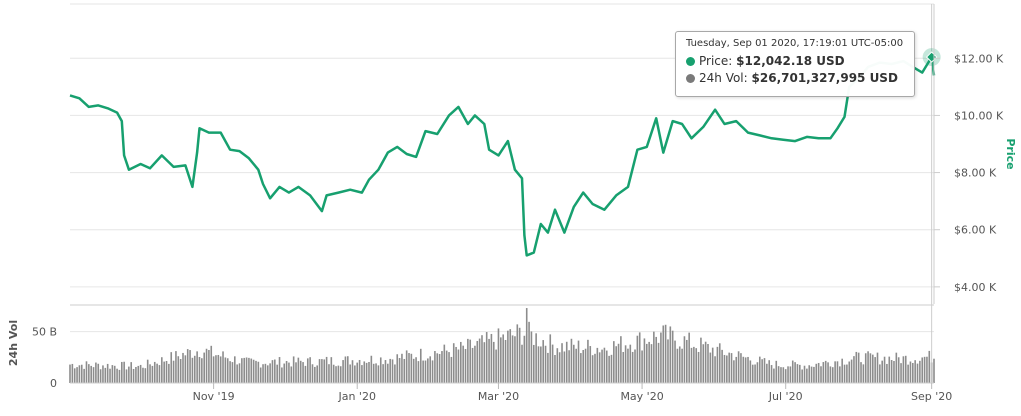 This screenshot has height=416, width=1021. What do you see at coordinates (790, 61) in the screenshot?
I see `tooltip-price-value: $12,042.18 USD` at bounding box center [790, 61].